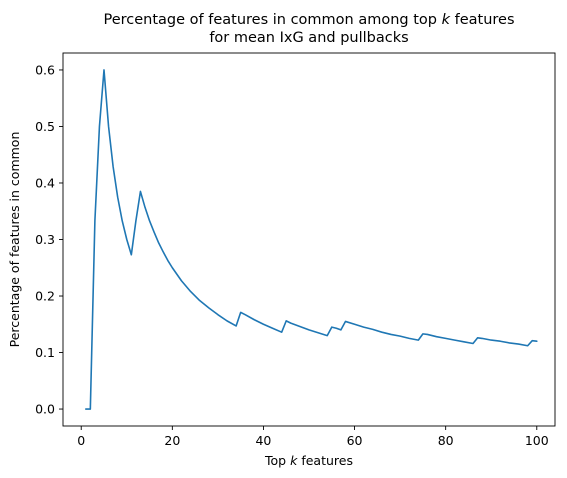 Image resolution: width=567 pixels, height=478 pixels. What do you see at coordinates (14, 240) in the screenshot?
I see `y-axis-label: Percentage of features in common` at bounding box center [14, 240].